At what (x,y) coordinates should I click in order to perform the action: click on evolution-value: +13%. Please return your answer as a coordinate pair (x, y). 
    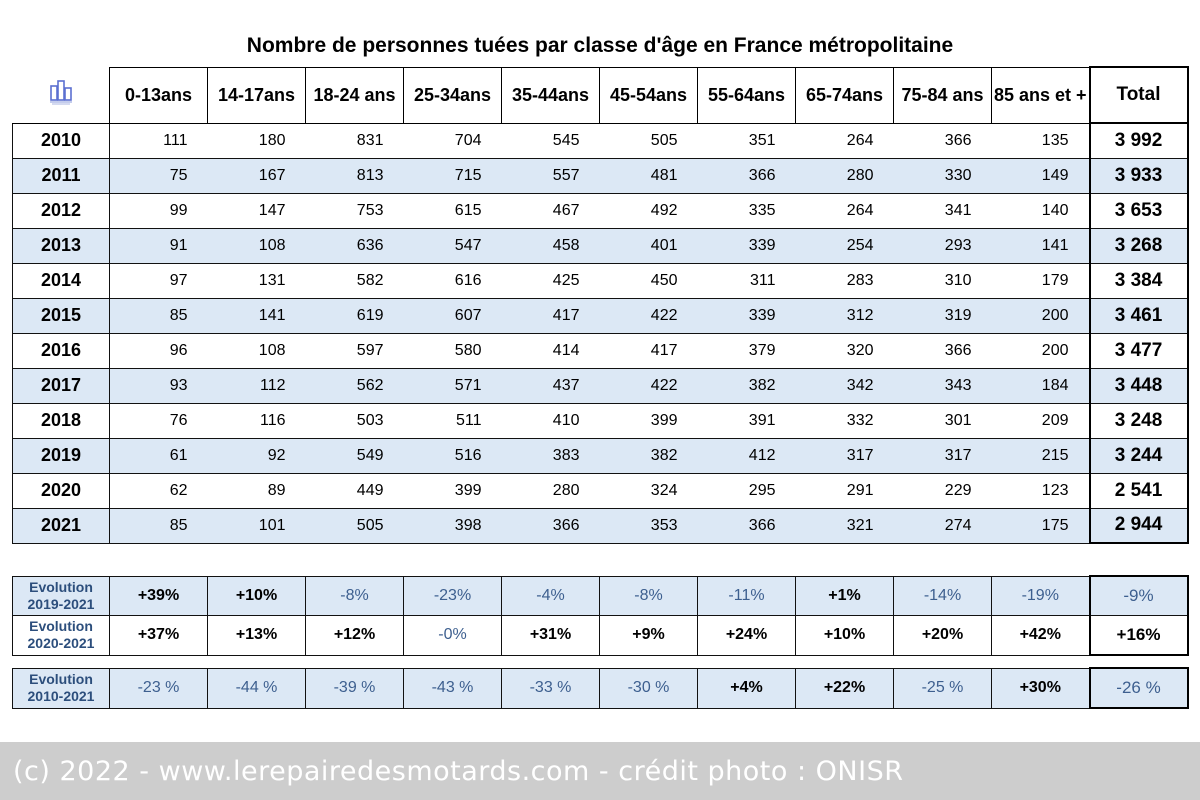
    Looking at the image, I should click on (256, 635).